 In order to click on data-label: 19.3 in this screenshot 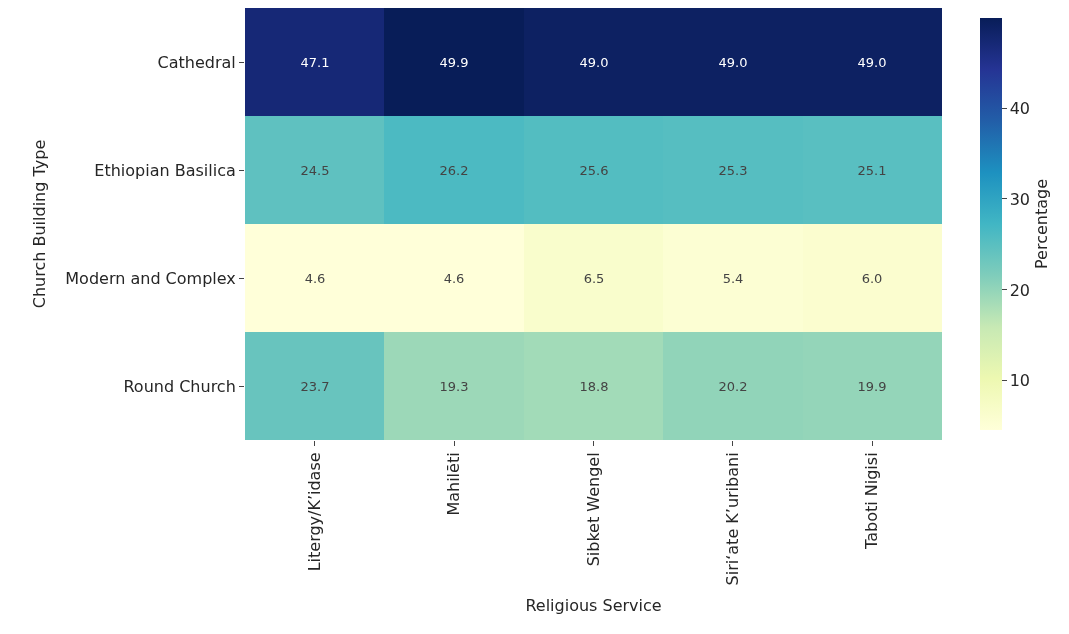, I will do `click(454, 386)`.